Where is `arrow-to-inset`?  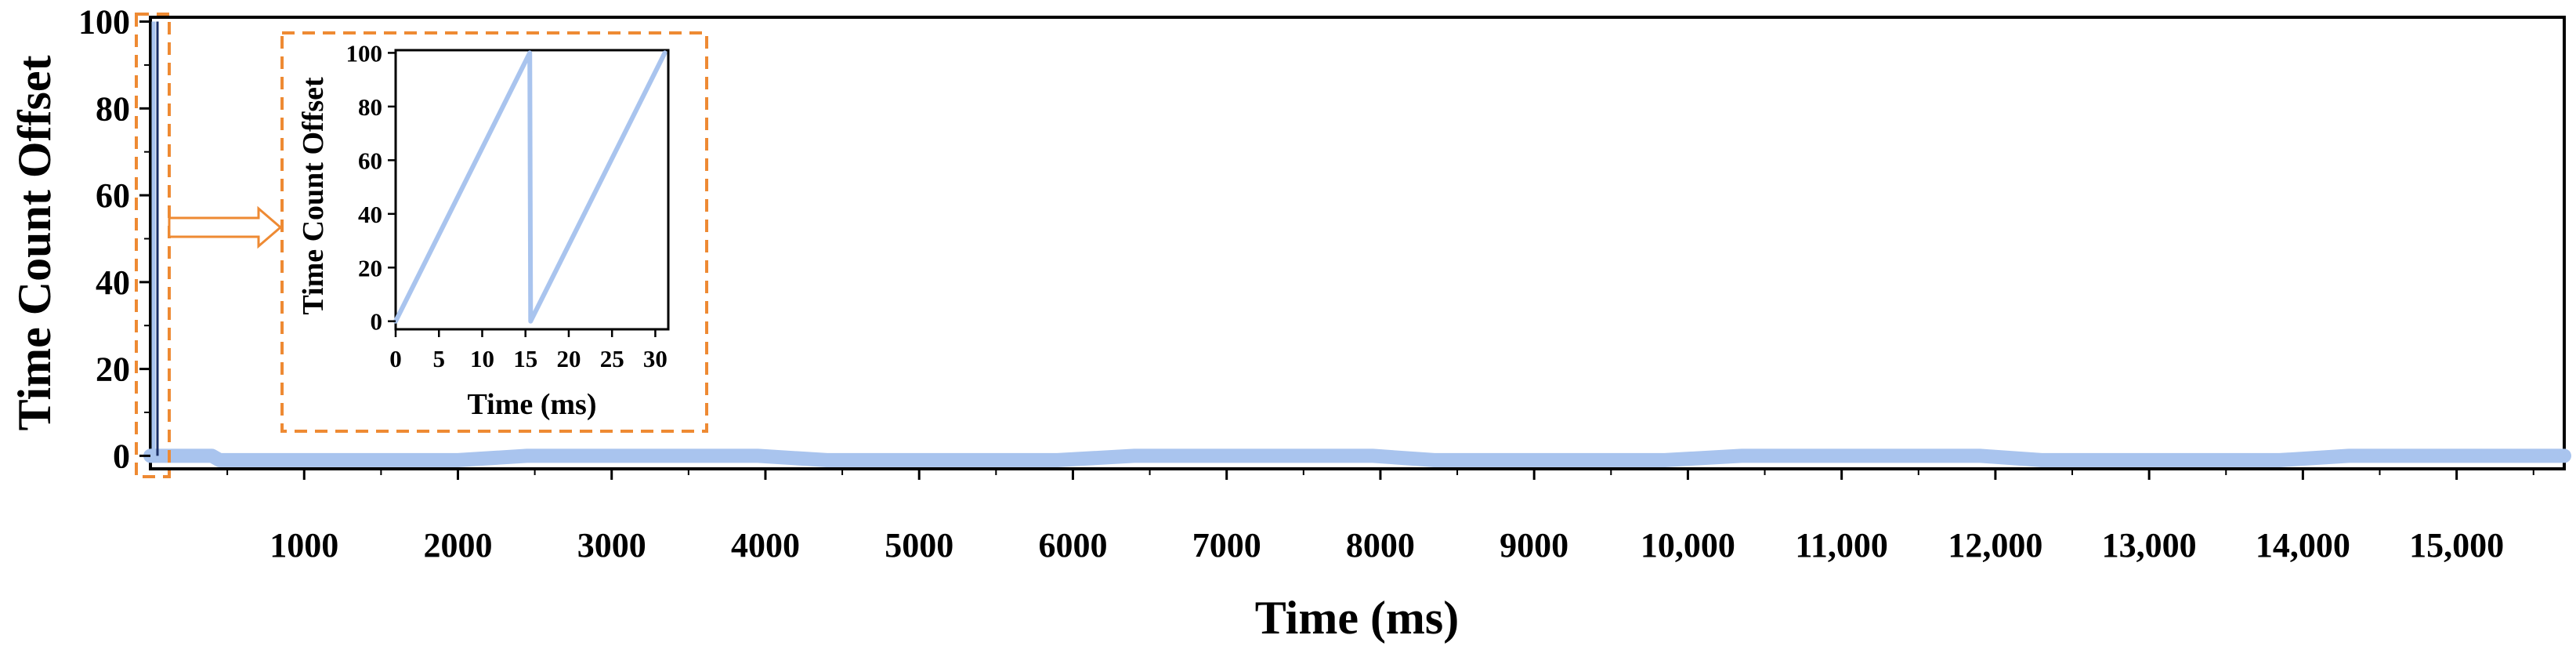
arrow-to-inset is located at coordinates (225, 227).